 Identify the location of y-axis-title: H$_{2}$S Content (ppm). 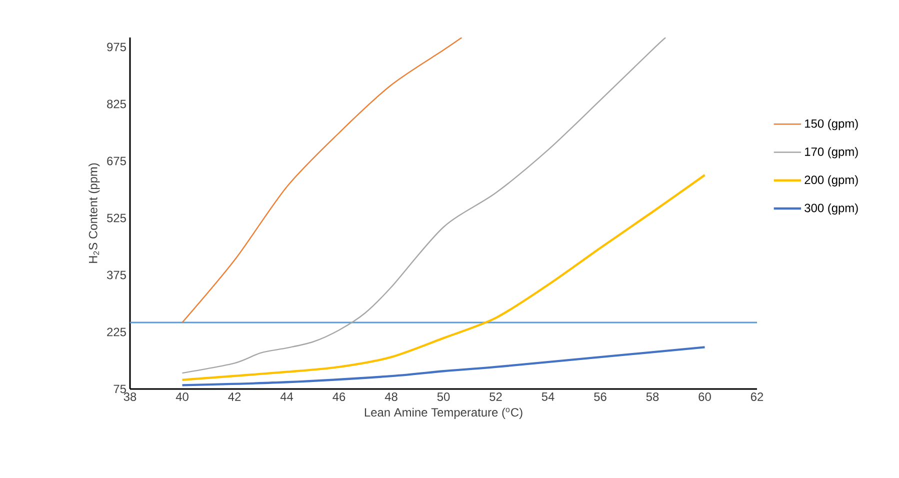
(94, 213).